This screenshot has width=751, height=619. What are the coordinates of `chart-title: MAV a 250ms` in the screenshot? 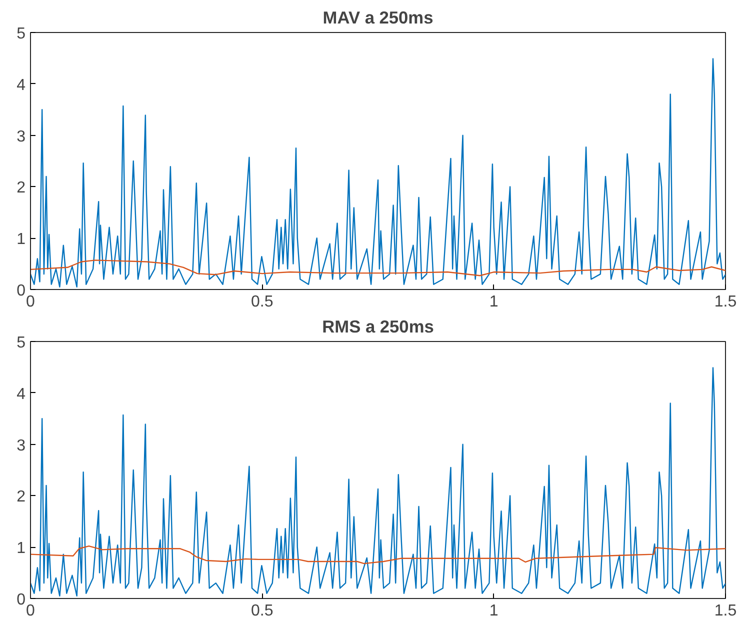 It's located at (378, 18).